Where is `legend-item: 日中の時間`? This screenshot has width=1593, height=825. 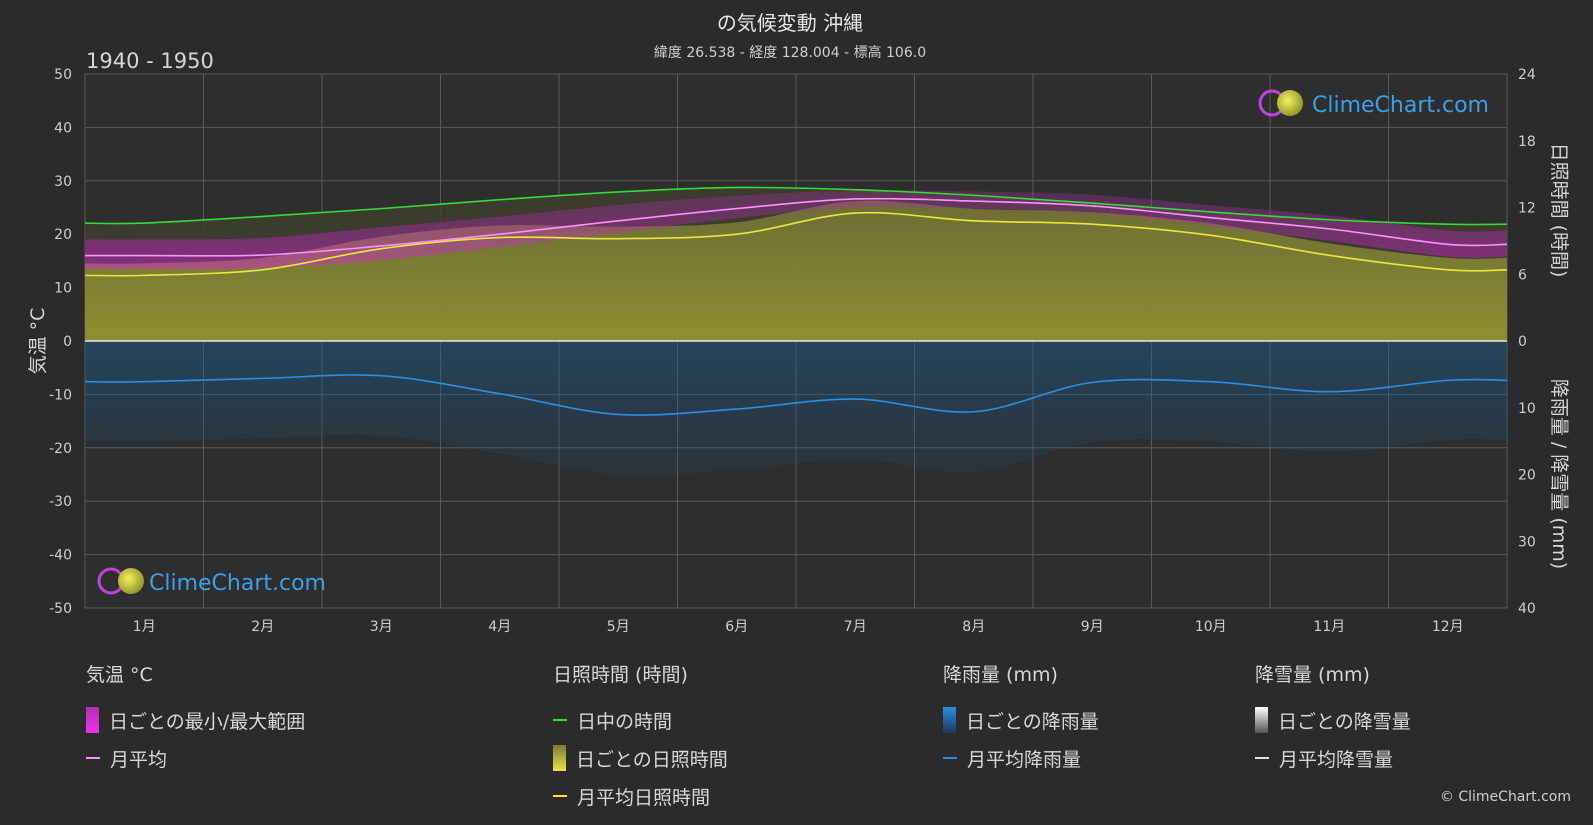
legend-item: 日中の時間 is located at coordinates (640, 720).